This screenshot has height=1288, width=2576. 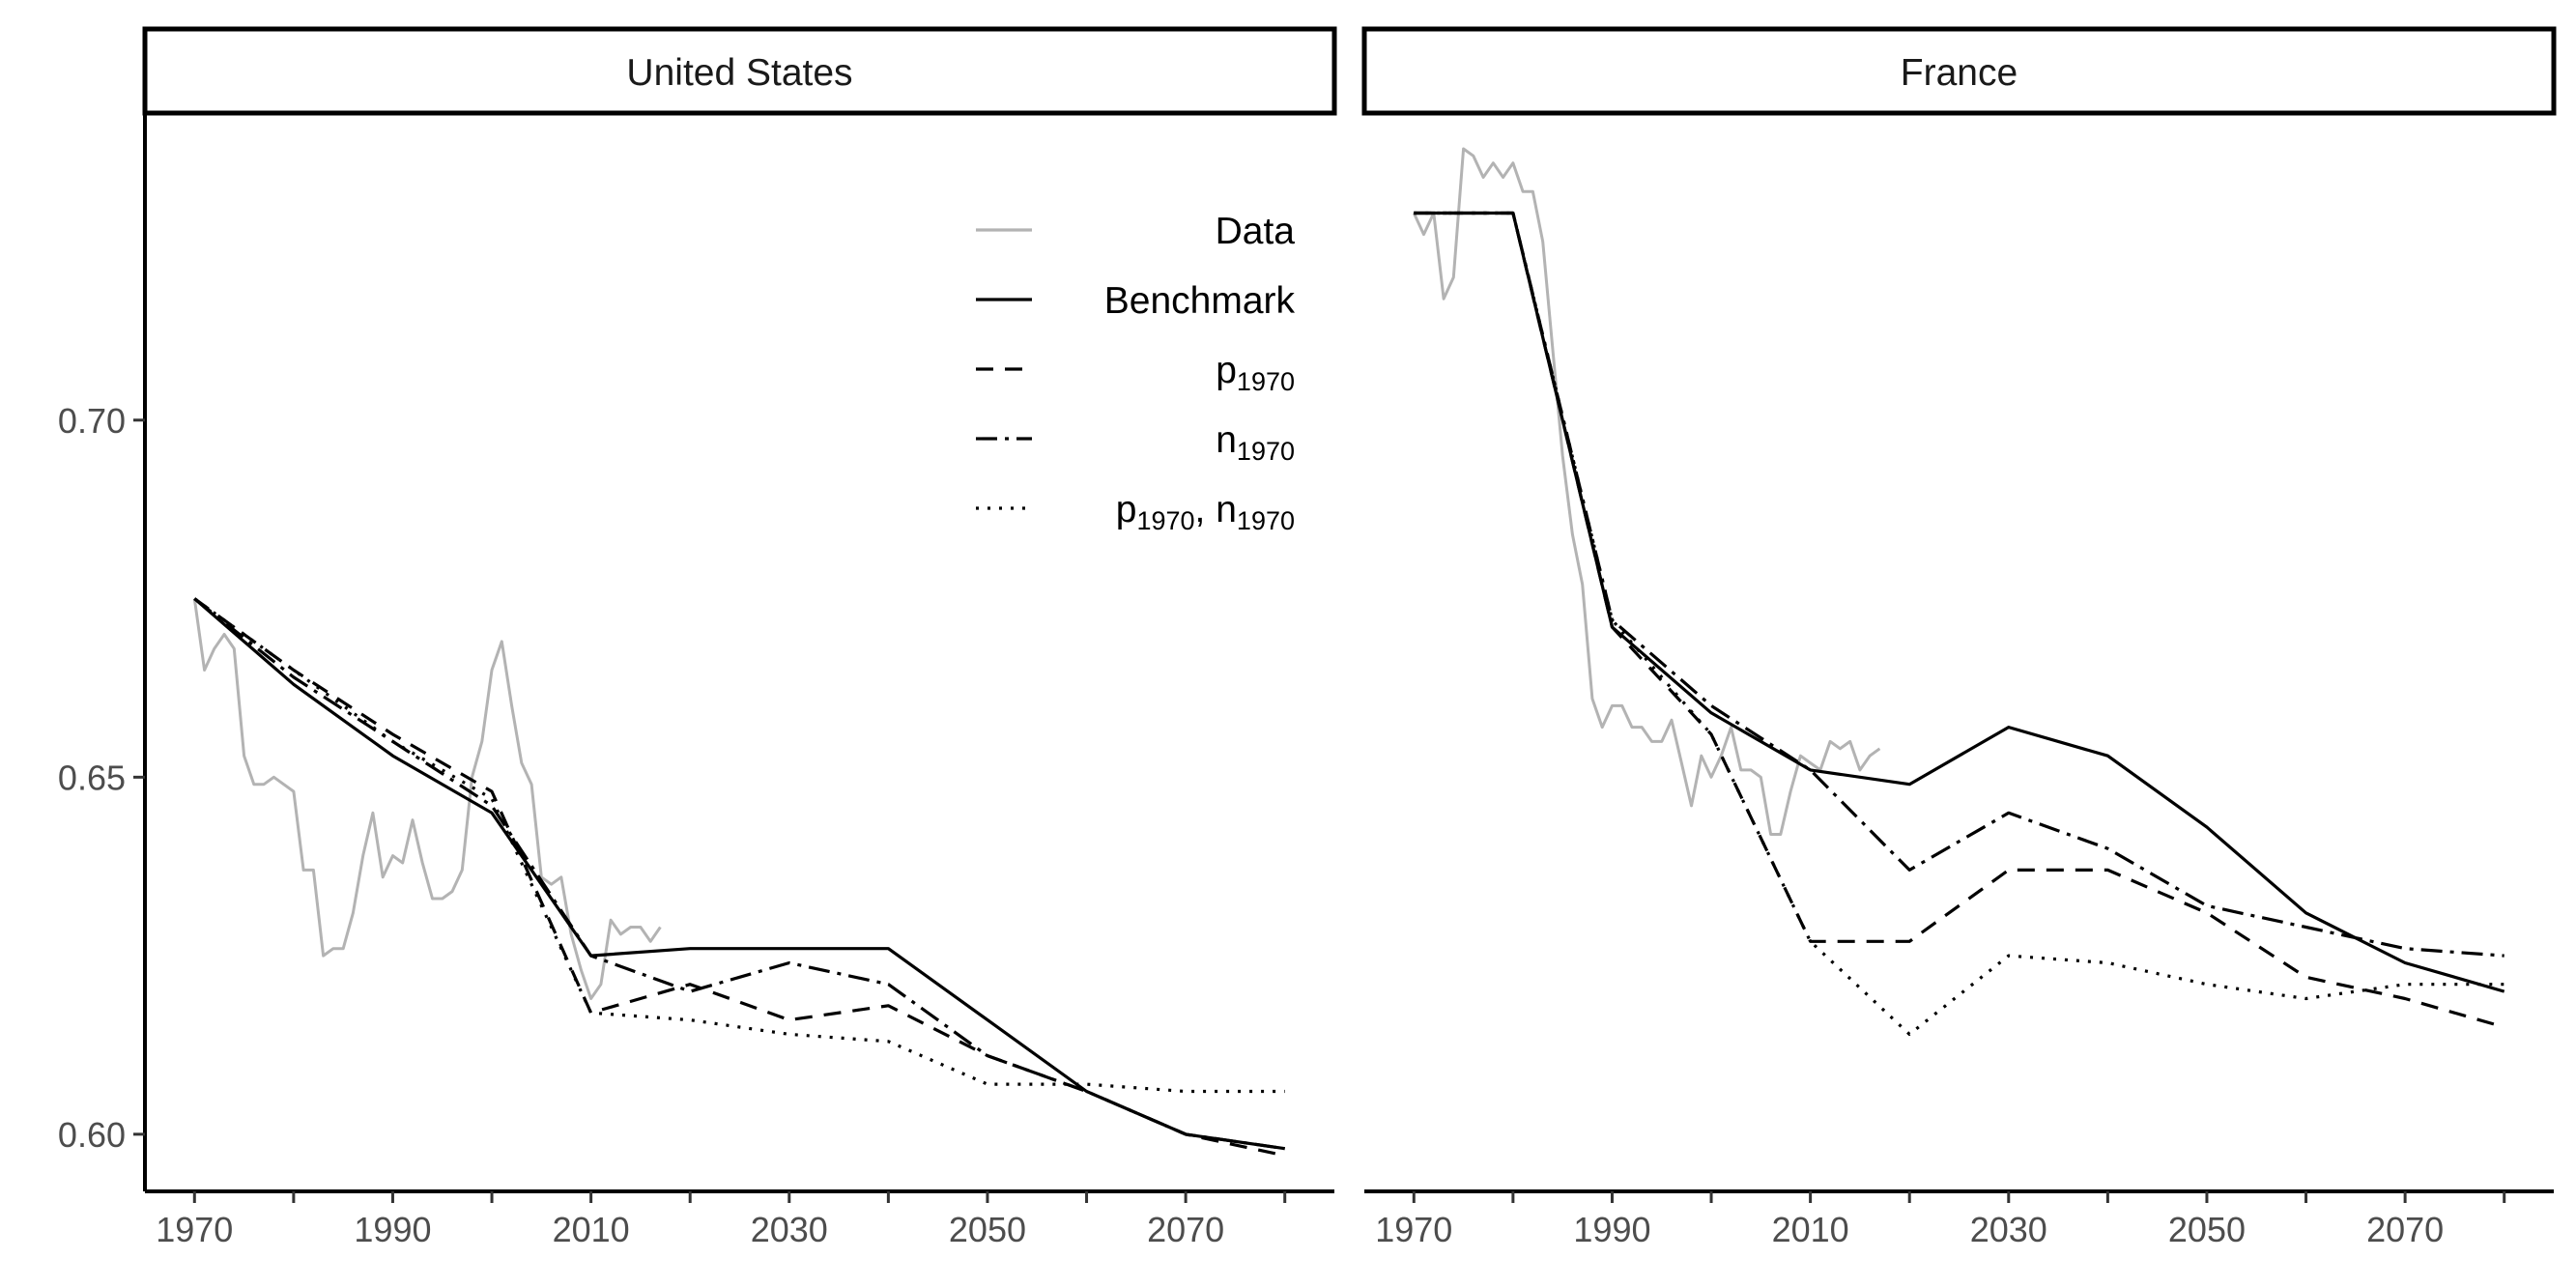 I want to click on y-tick-label: 0.65, so click(x=92, y=778).